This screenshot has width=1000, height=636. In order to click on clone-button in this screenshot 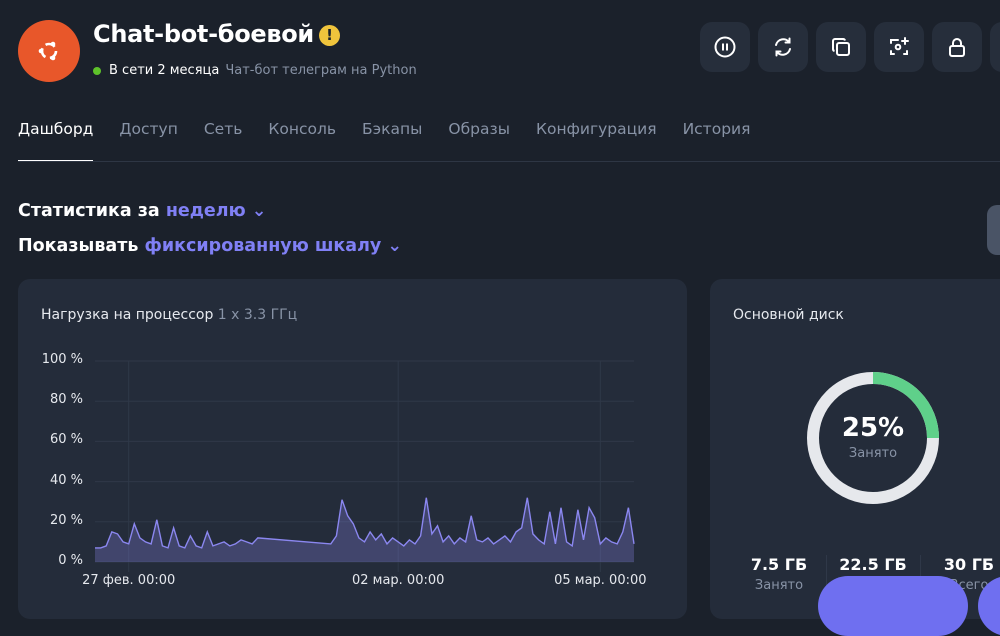, I will do `click(841, 47)`.